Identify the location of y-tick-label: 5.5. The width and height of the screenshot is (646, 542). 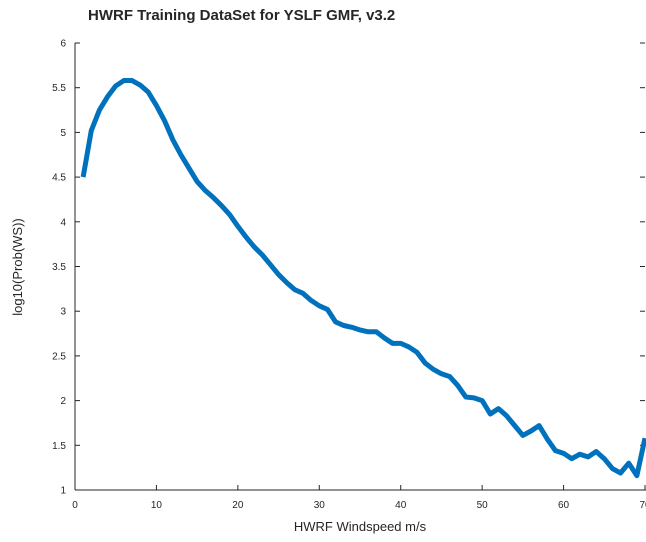
(59, 88).